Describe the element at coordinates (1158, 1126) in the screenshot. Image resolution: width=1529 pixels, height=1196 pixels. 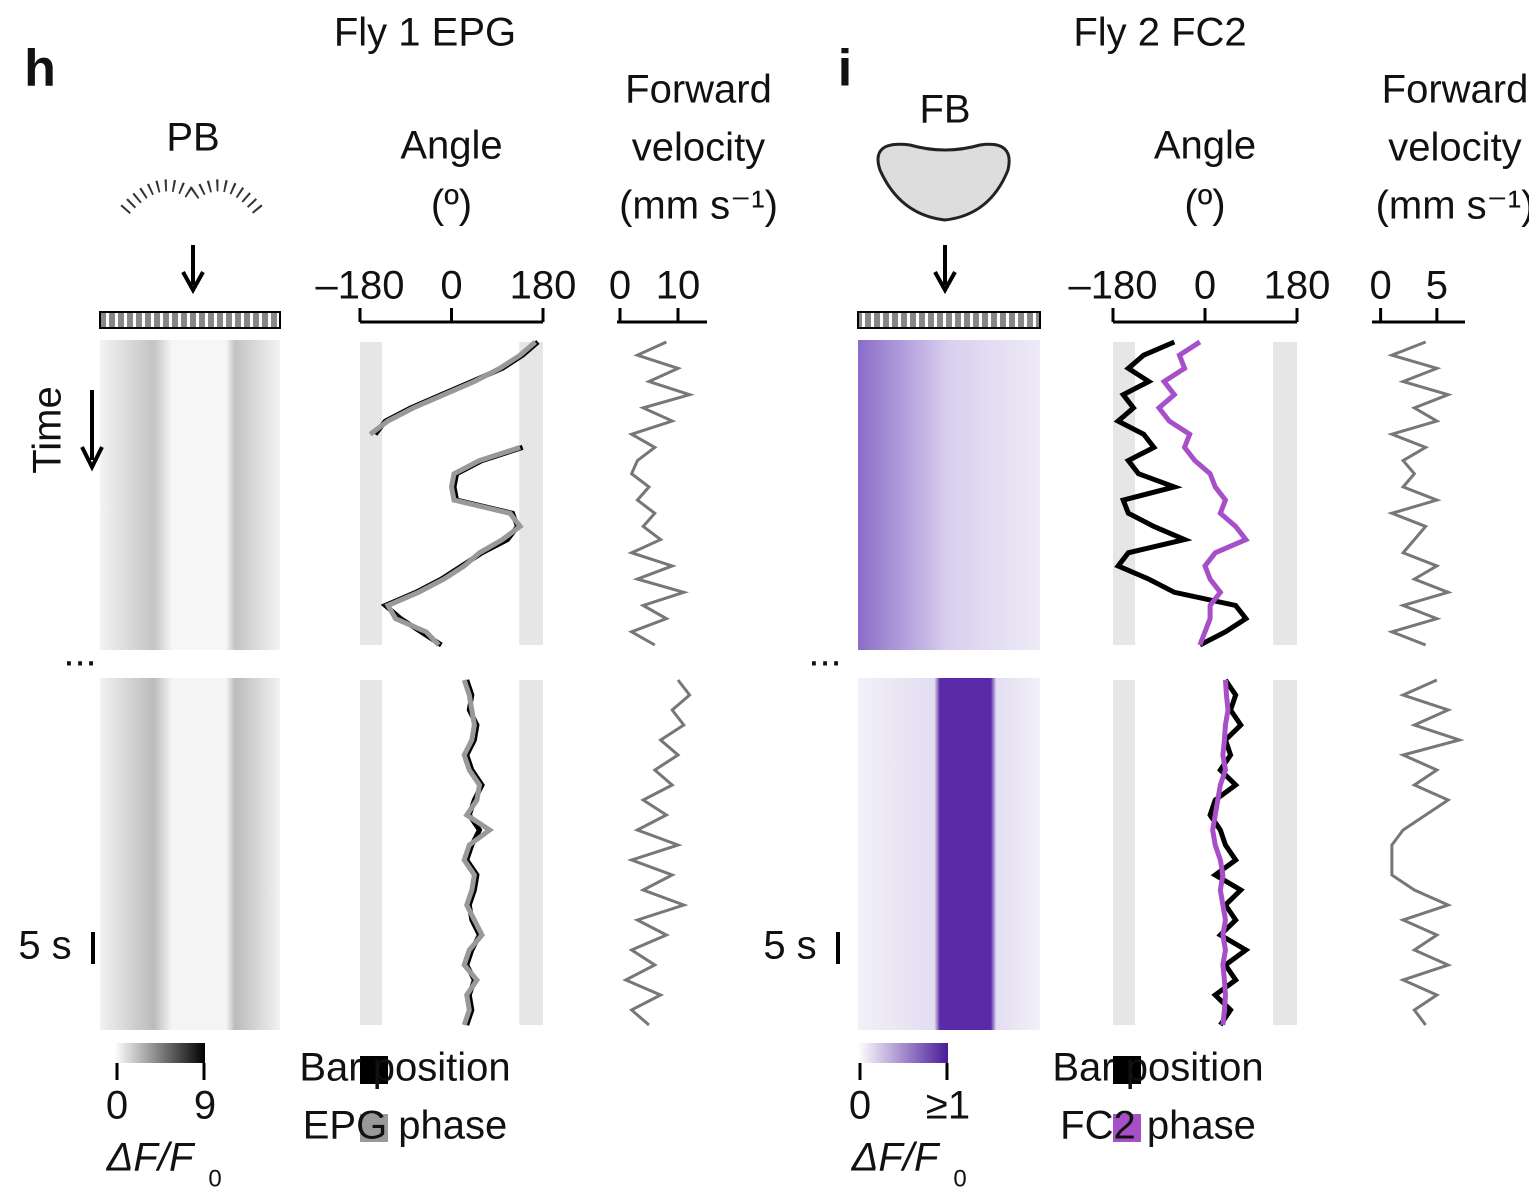
I see `legend-label: FC2 phase` at that location.